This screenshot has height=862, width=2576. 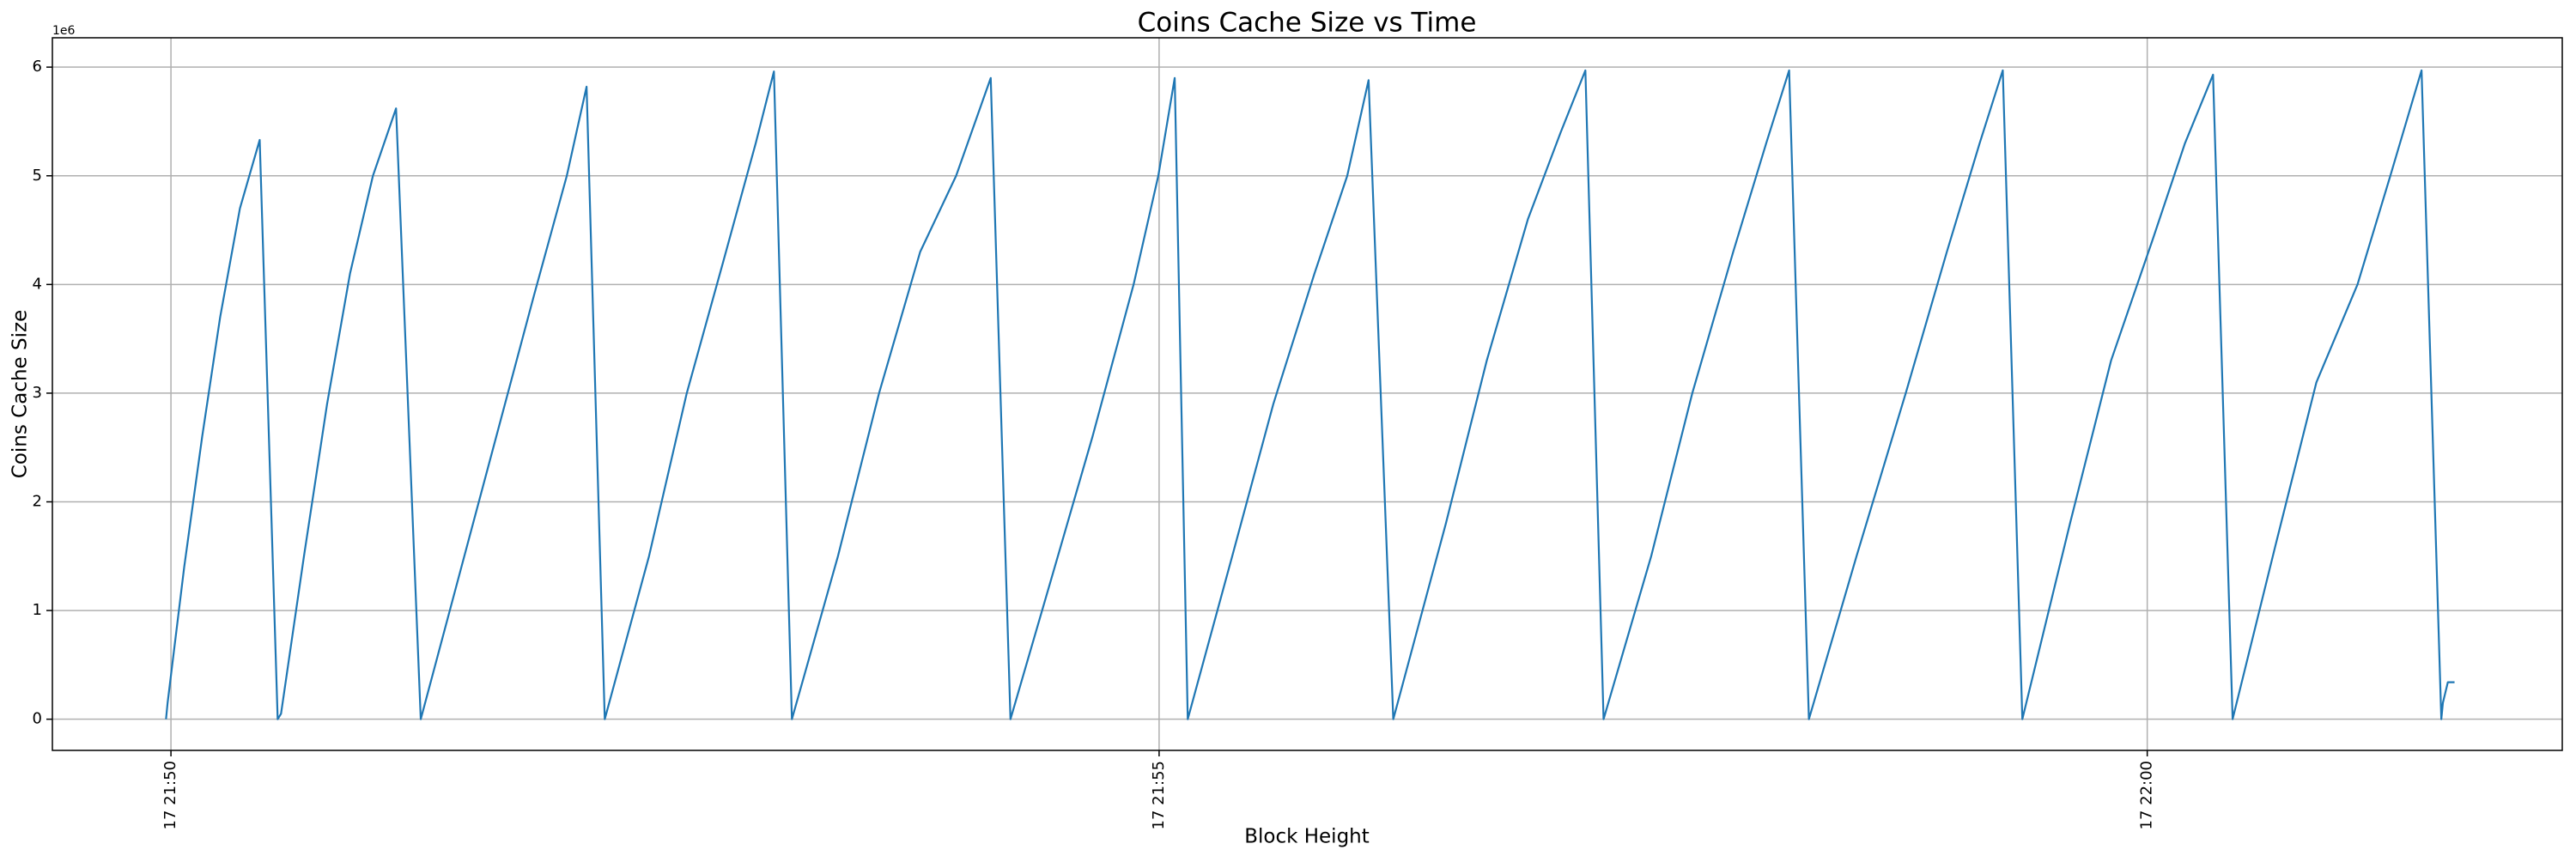 What do you see at coordinates (2147, 795) in the screenshot?
I see `x-tick-label: 17 22:00` at bounding box center [2147, 795].